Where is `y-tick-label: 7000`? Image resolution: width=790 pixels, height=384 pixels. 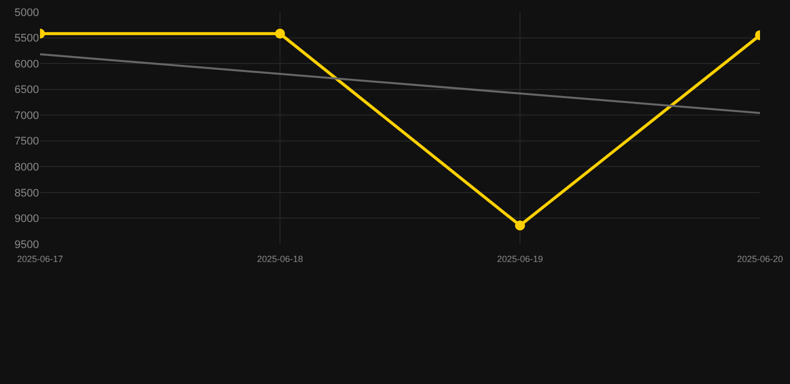 y-tick-label: 7000 is located at coordinates (26, 116).